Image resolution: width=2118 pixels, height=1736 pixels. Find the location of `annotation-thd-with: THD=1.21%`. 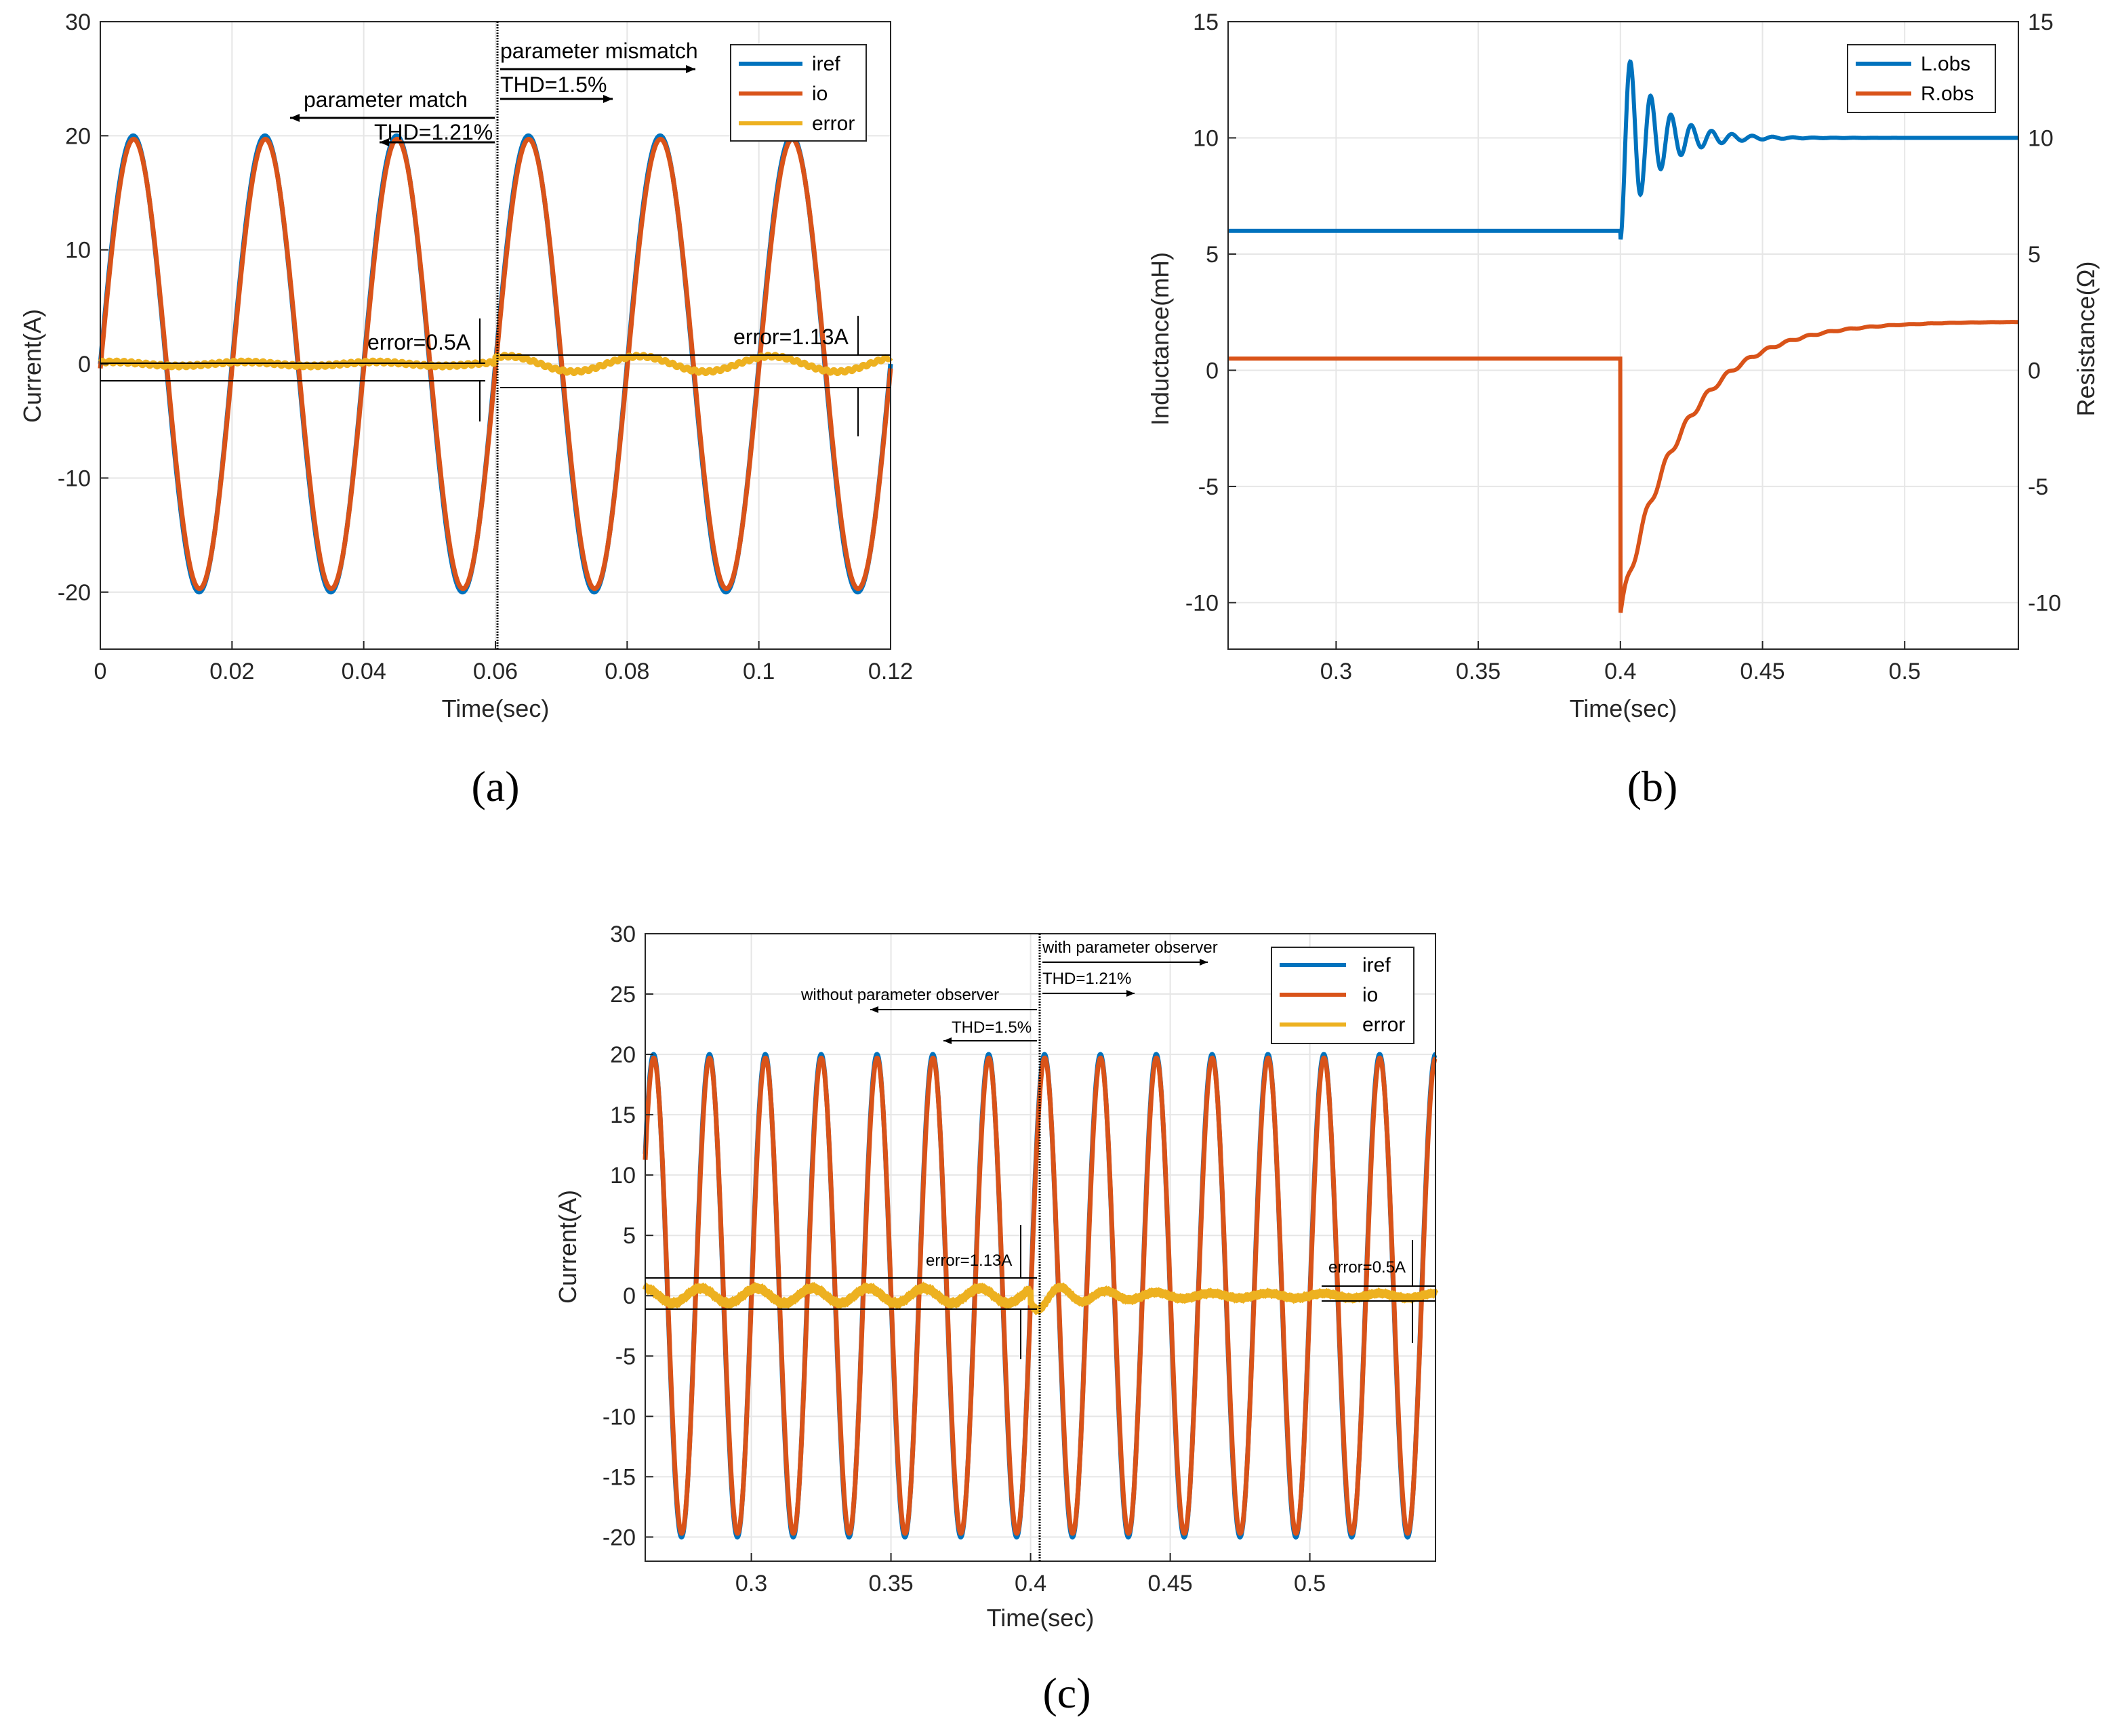

annotation-thd-with: THD=1.21% is located at coordinates (1086, 979).